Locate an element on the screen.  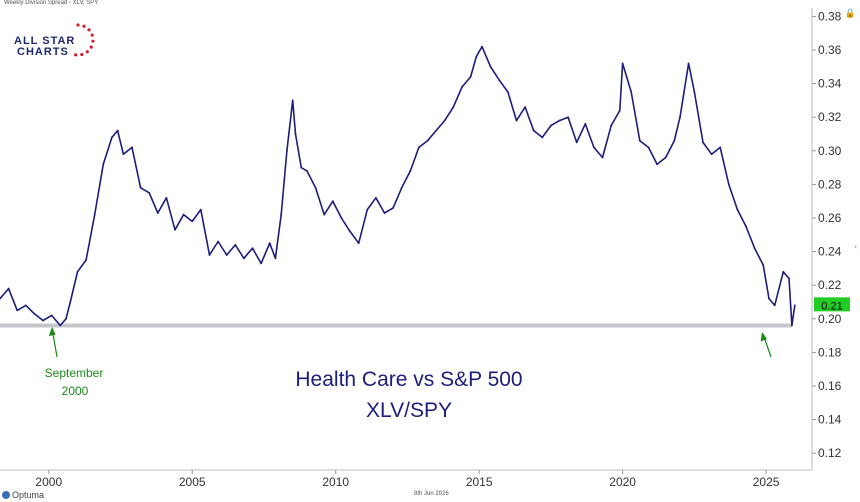
y-tick-label: 0.20 is located at coordinates (830, 319).